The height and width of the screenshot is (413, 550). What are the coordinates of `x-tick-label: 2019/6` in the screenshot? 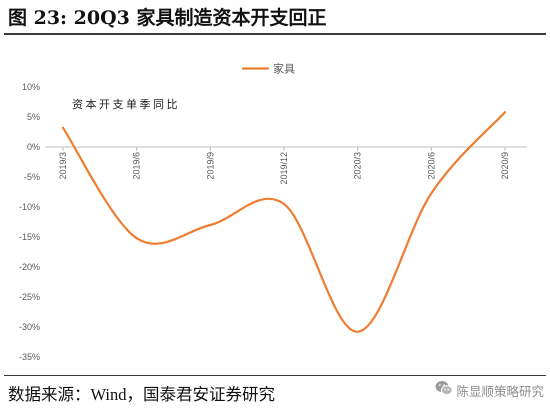 It's located at (137, 166).